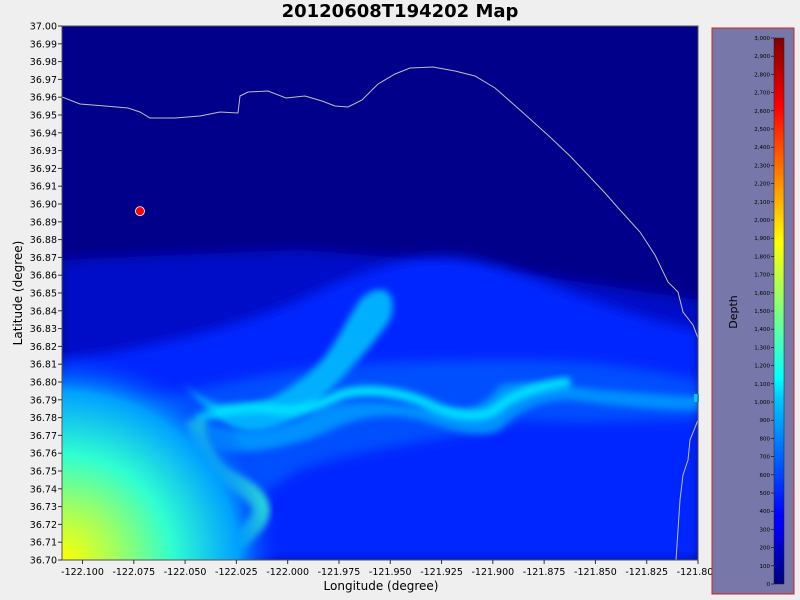 This screenshot has width=800, height=600. I want to click on x-tick-label: -122.050, so click(185, 572).